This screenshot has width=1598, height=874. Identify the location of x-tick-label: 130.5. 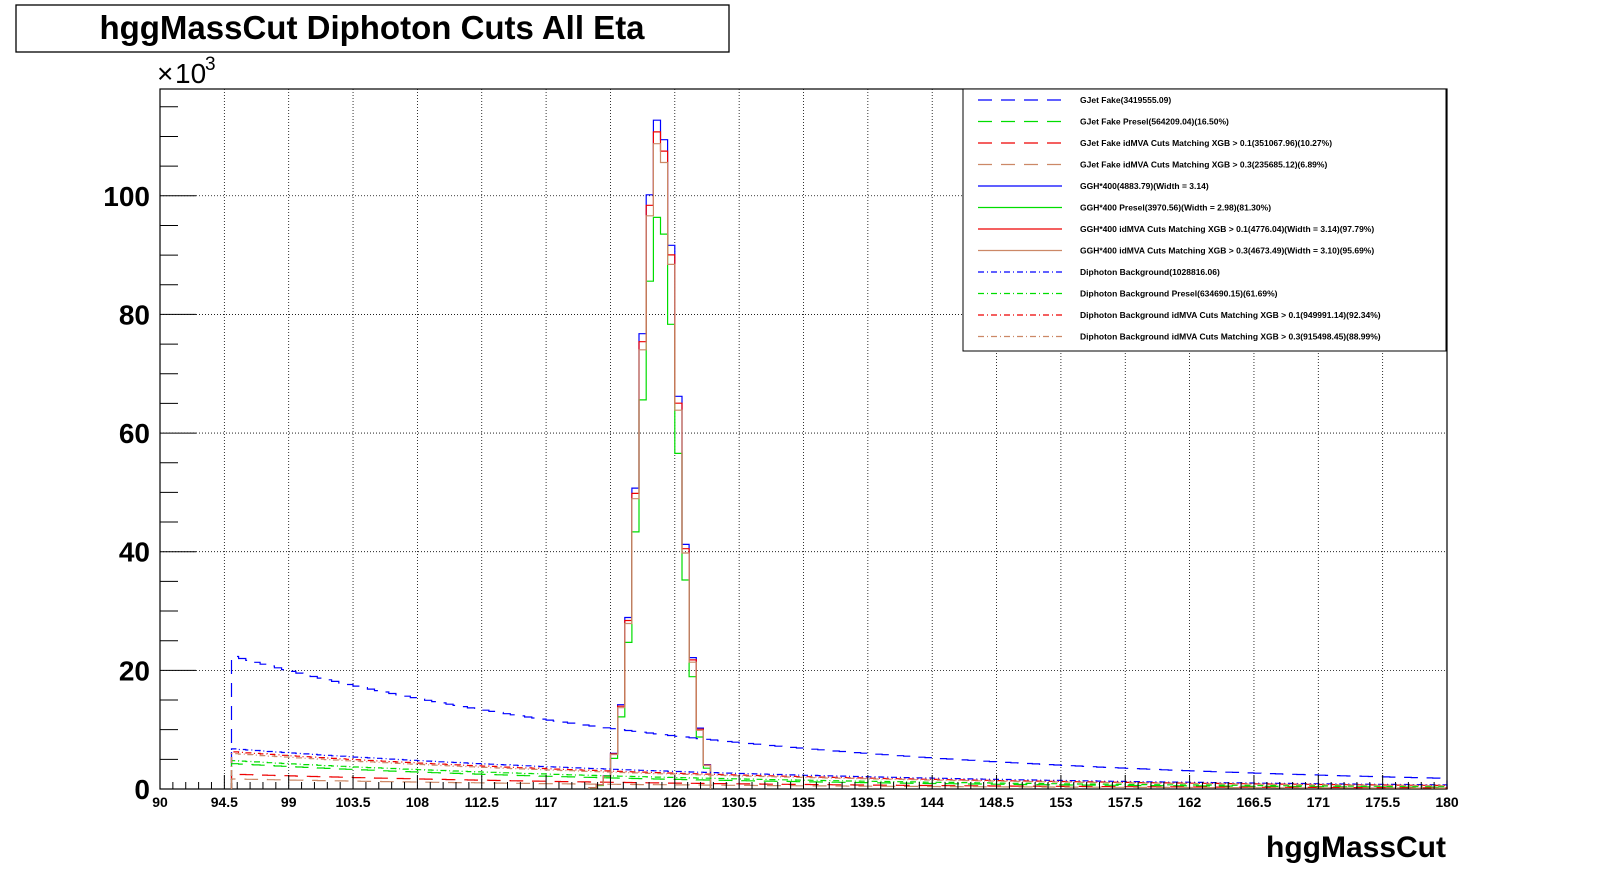
(739, 802).